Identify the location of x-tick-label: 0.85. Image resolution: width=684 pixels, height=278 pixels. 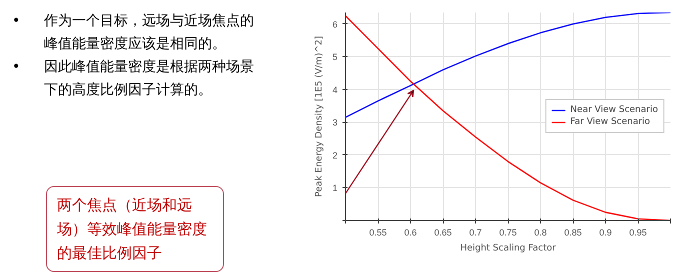
(573, 233).